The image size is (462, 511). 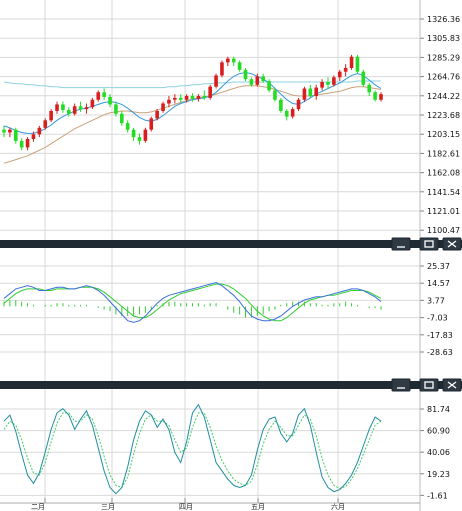 I want to click on y-tick-label: 1162.08, so click(x=443, y=173).